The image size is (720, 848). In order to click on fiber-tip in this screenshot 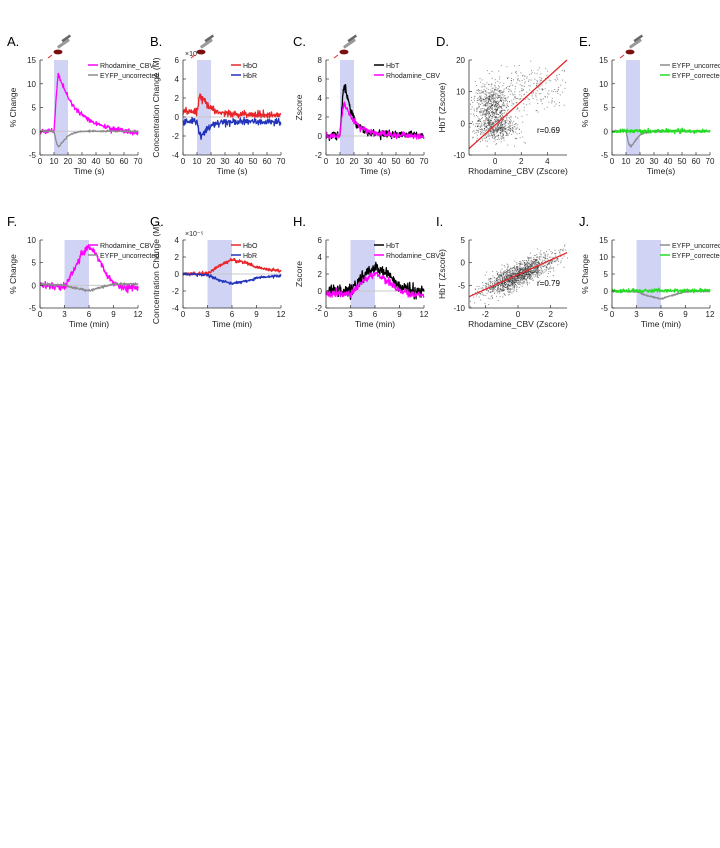, I will do `click(201, 52)`.